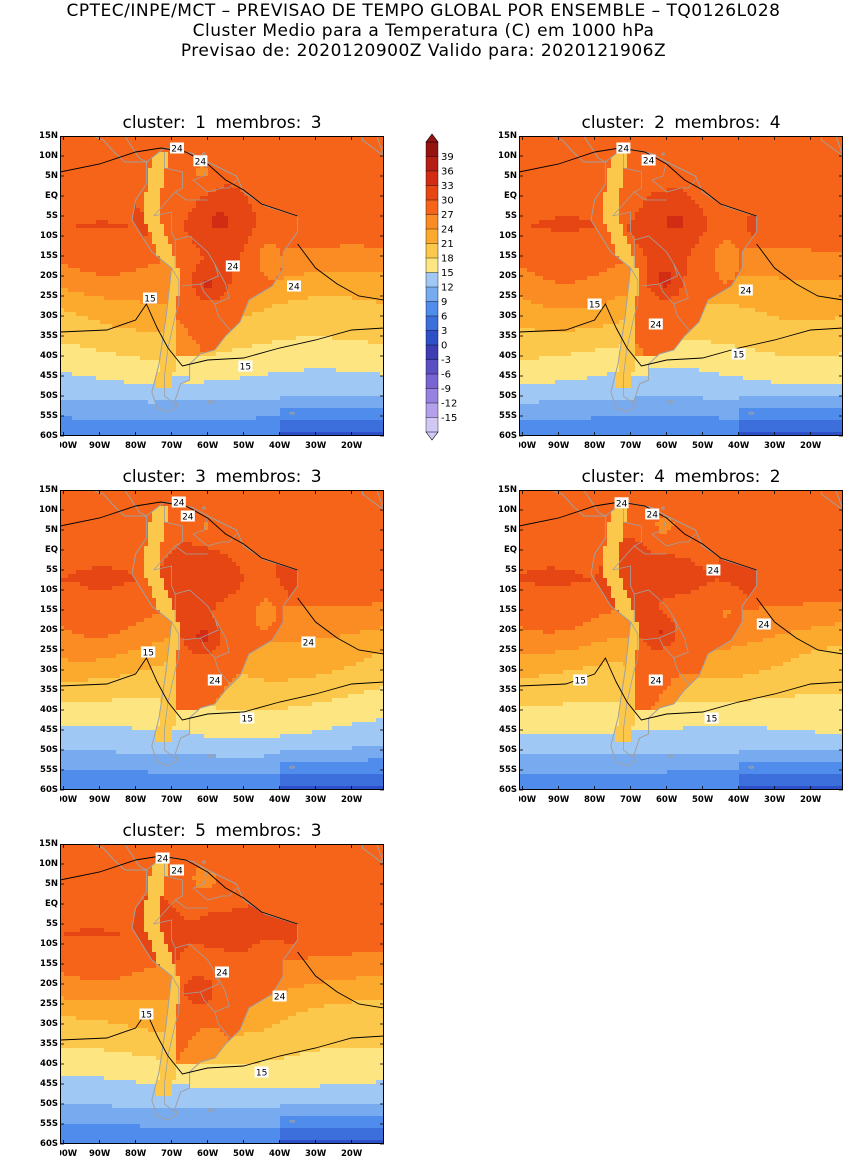 The image size is (847, 1176). I want to click on legend-level-label: 24, so click(447, 230).